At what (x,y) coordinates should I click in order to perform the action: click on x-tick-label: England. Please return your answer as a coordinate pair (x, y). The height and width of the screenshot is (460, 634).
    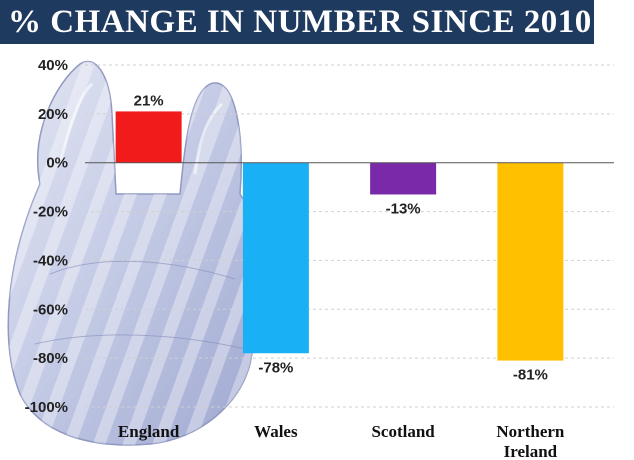
    Looking at the image, I should click on (149, 431).